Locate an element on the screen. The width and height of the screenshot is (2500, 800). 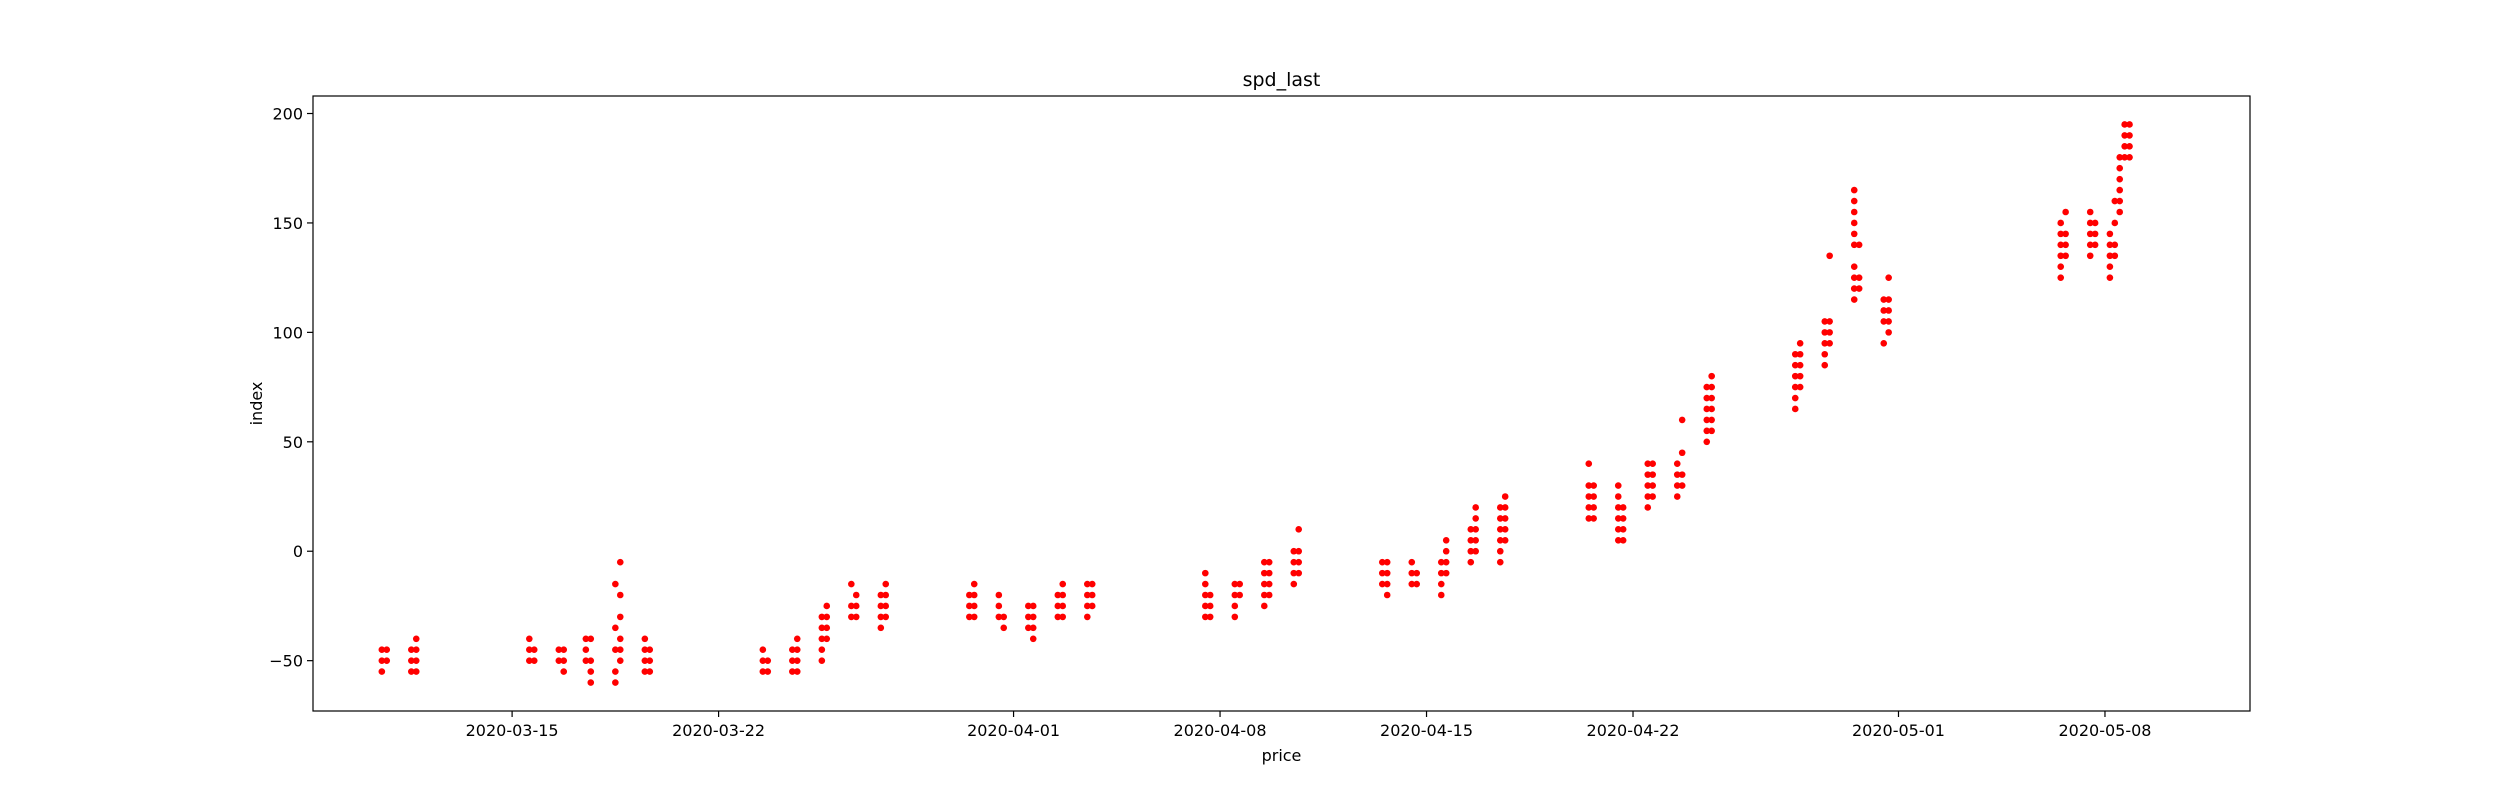
y-axis-label: index is located at coordinates (256, 404).